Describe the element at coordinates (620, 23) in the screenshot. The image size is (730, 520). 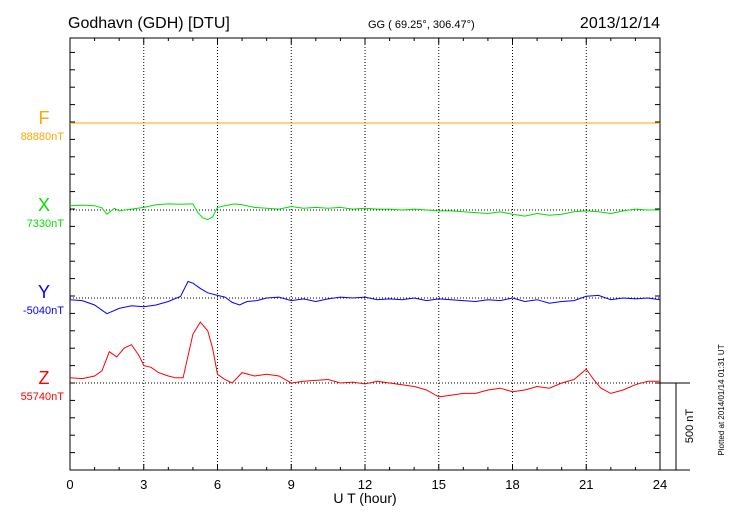
I see `date-label: 2013/12/14` at that location.